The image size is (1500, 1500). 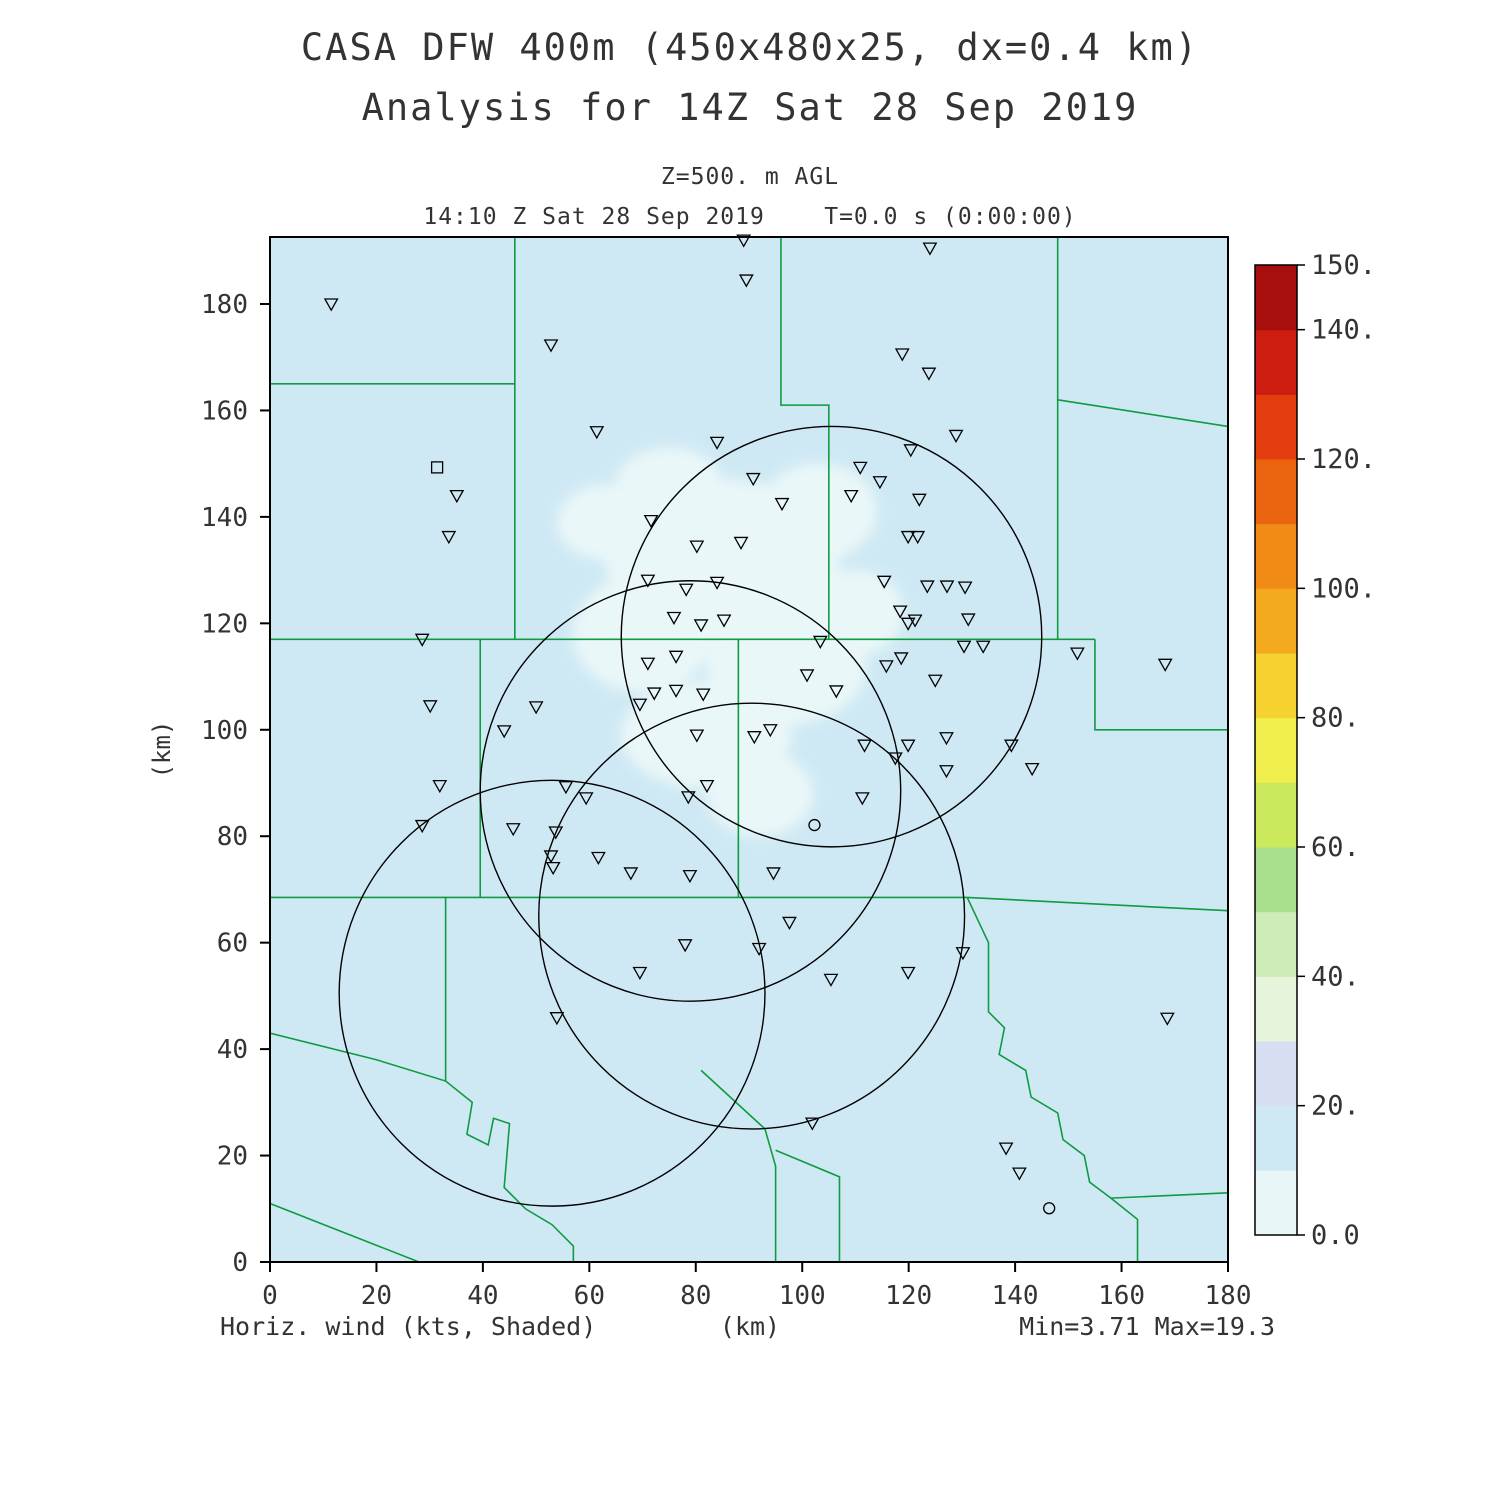 What do you see at coordinates (1335, 976) in the screenshot?
I see `colorbar-tick-label: 40.` at bounding box center [1335, 976].